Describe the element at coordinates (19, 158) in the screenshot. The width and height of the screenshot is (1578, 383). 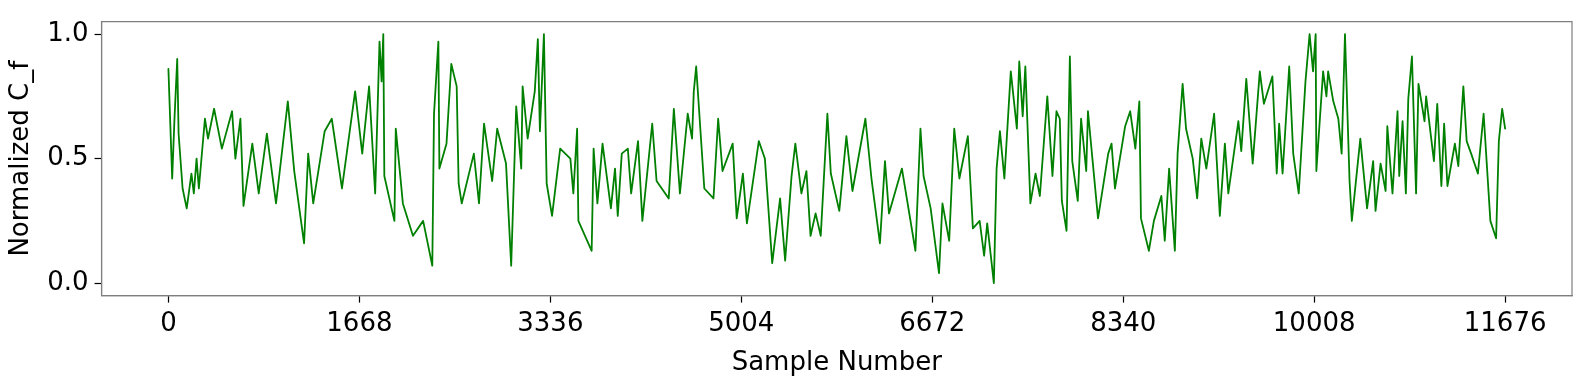
I see `y-axis-title: Normalized C_f` at that location.